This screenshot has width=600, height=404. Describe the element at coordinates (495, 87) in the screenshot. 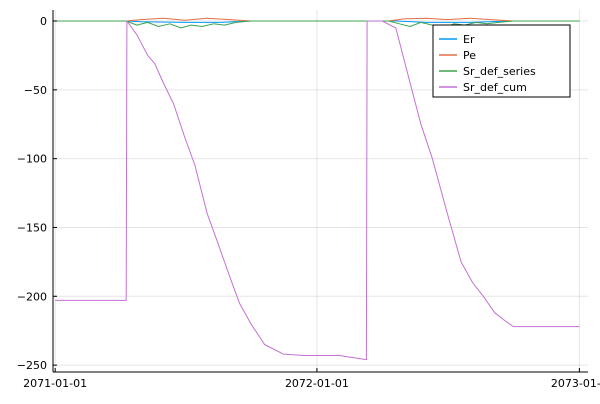

I see `legend-label: Sr_def_cum` at that location.